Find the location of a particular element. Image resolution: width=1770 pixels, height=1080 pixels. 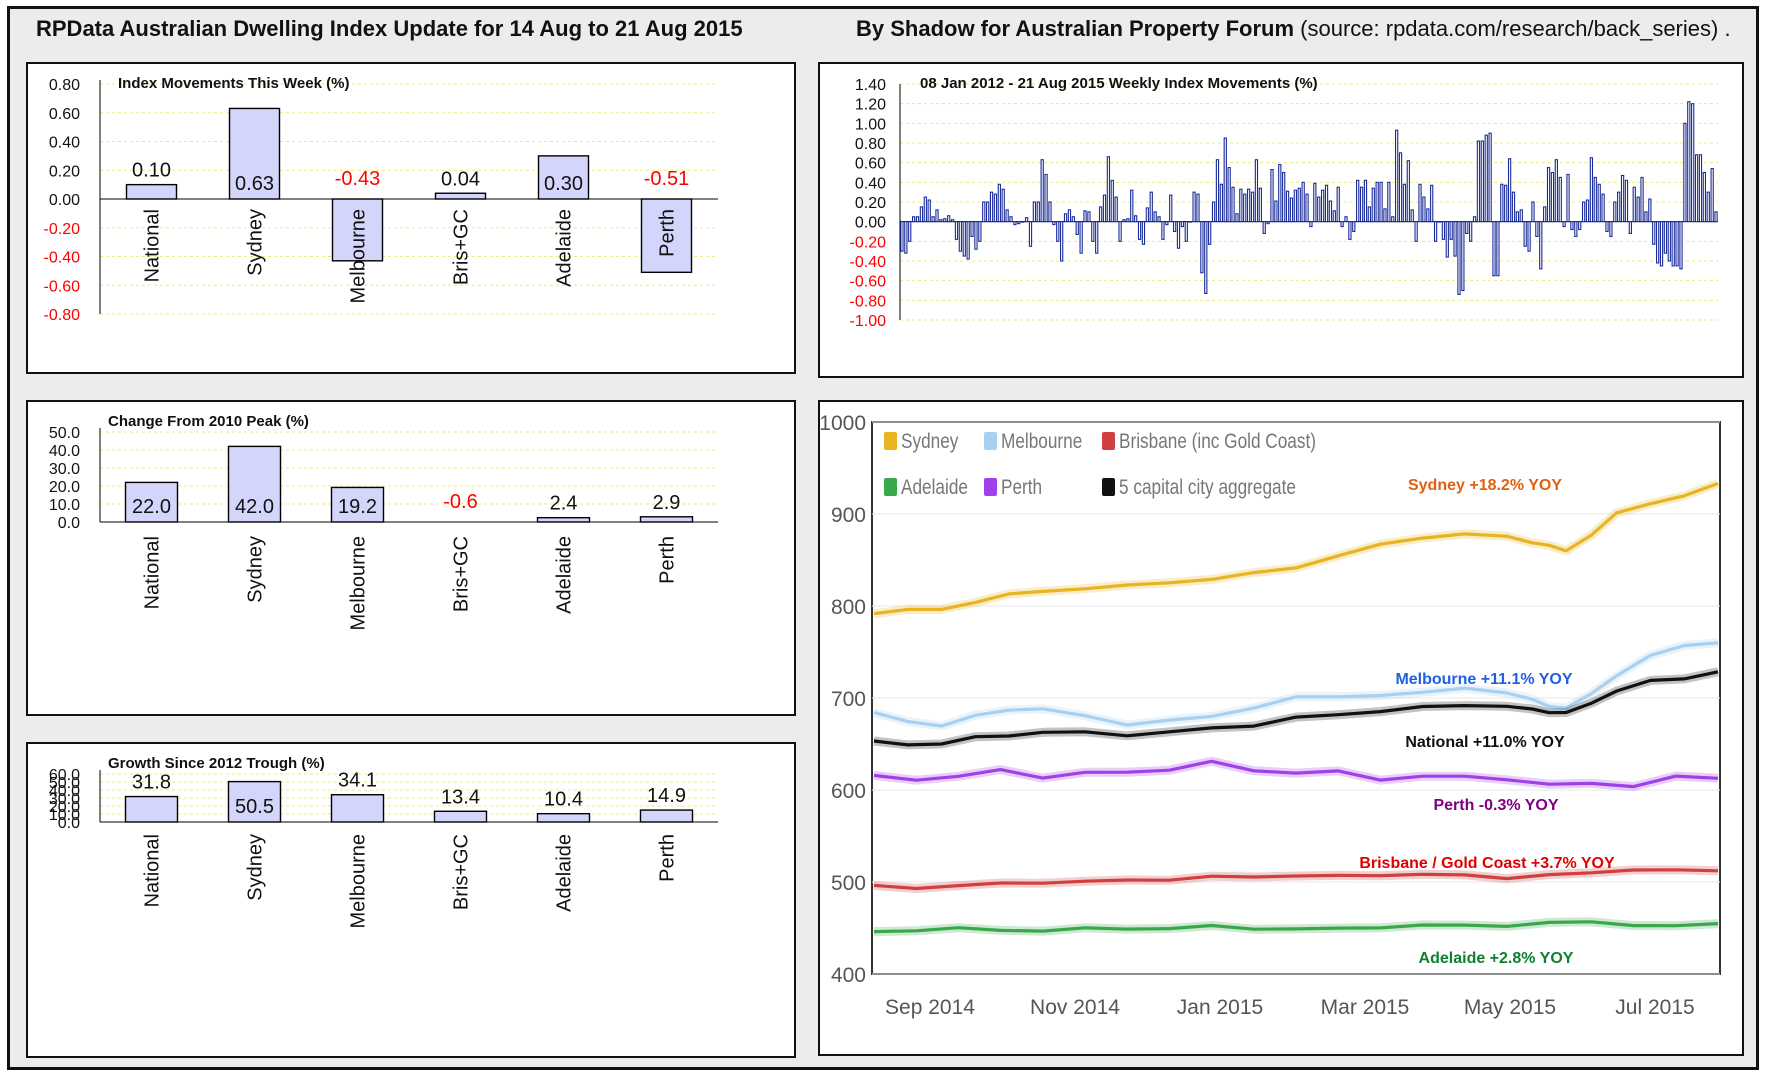

y-tick-label: 30.0 is located at coordinates (64, 799).